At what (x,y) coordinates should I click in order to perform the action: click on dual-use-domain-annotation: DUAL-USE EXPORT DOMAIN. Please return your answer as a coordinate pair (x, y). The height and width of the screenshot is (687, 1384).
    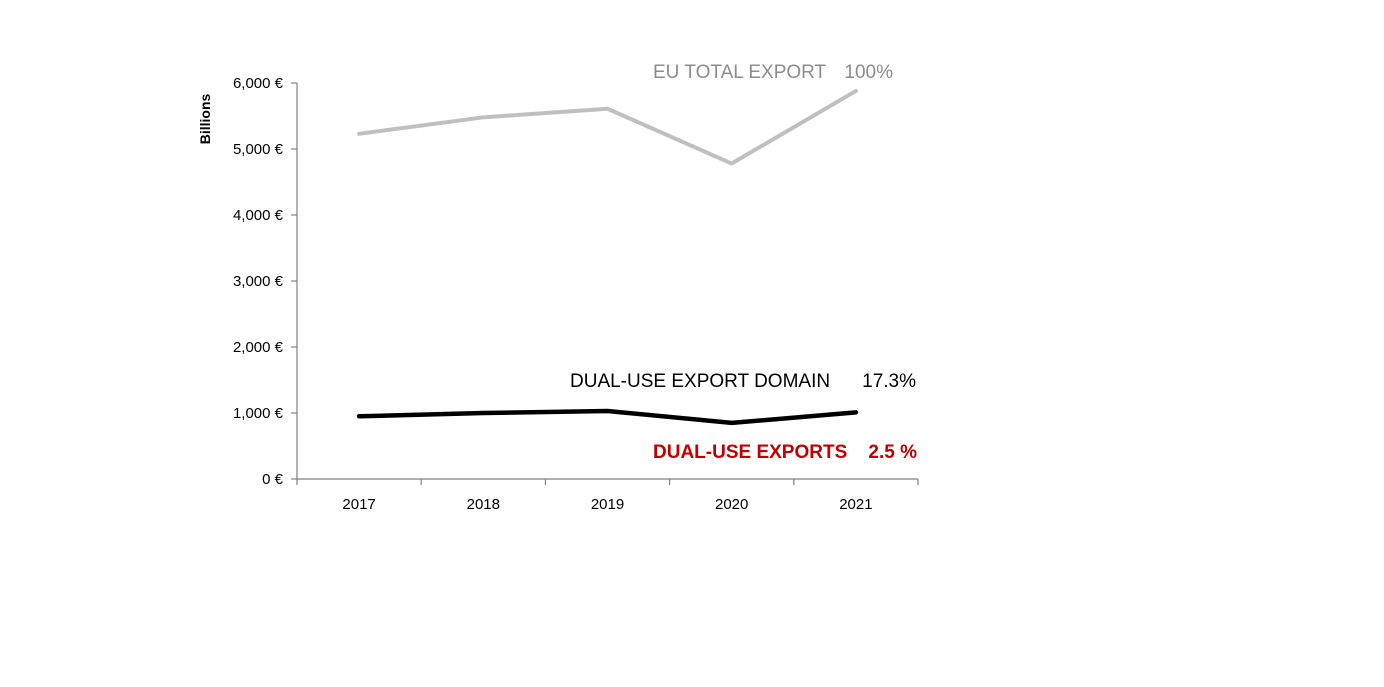
    Looking at the image, I should click on (700, 381).